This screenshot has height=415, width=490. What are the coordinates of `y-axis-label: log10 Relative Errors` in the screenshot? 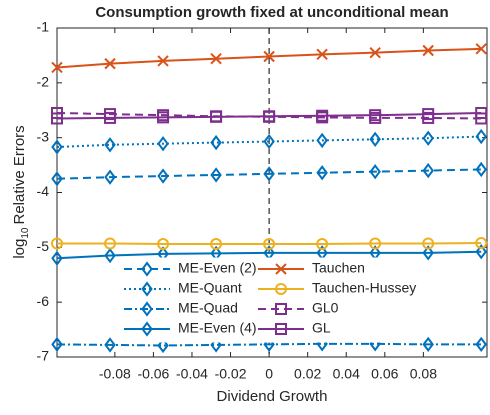 It's located at (21, 191).